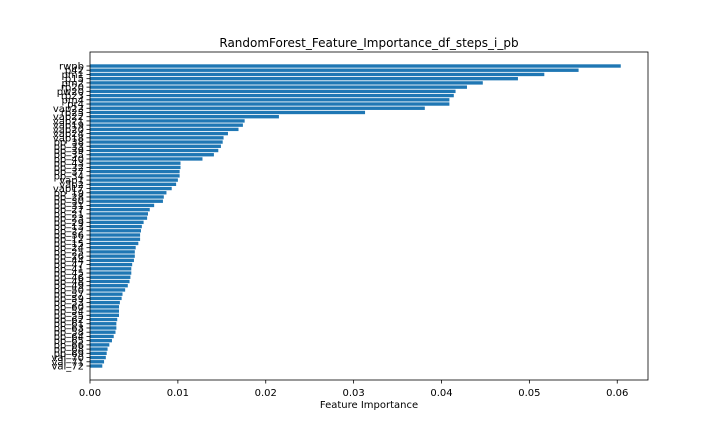  I want to click on y-tick-label: pp_23, so click(69, 219).